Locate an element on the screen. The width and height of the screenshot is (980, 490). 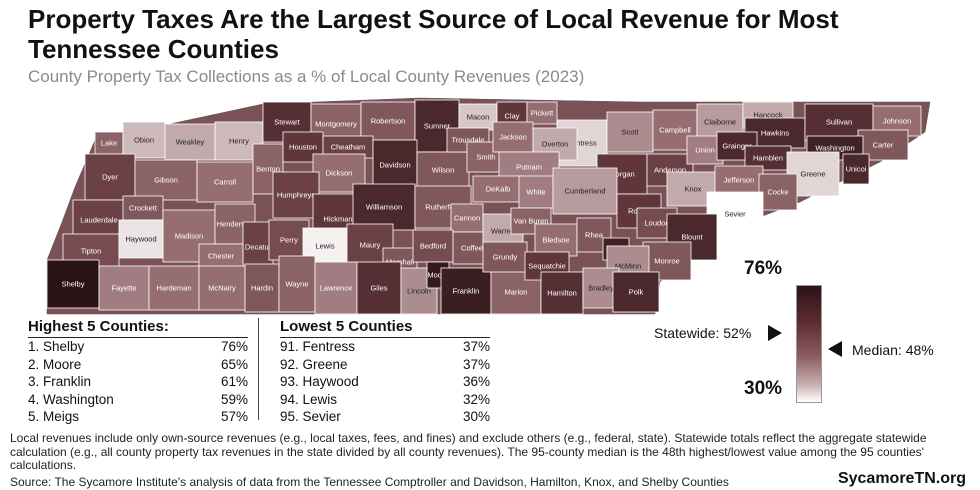
county-label: Williamson is located at coordinates (384, 207).